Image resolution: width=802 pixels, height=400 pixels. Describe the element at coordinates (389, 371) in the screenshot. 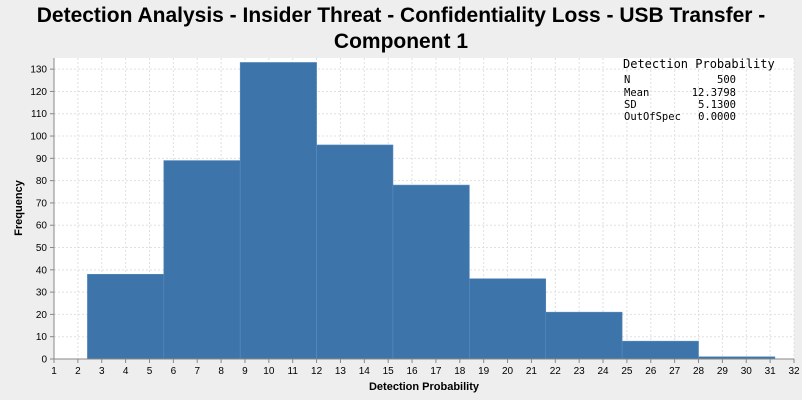

I see `x-tick-label: 15` at that location.